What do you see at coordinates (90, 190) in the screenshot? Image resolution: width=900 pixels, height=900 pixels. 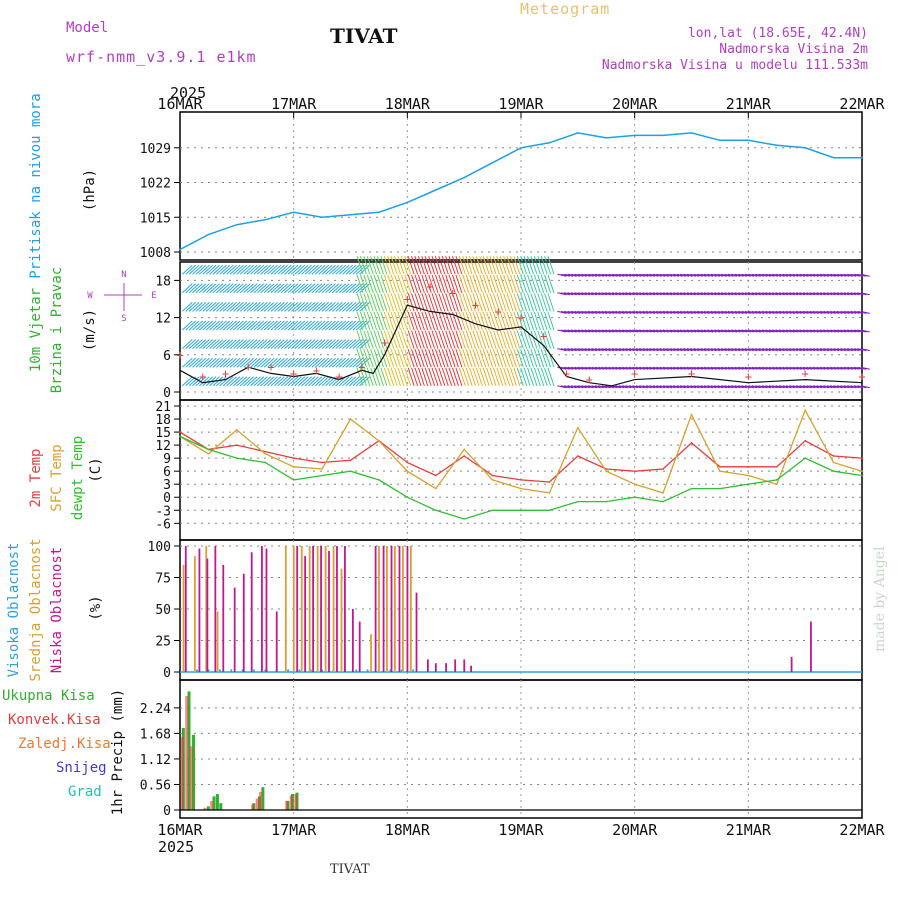 I see `pressure-unit-label: (hPa)` at bounding box center [90, 190].